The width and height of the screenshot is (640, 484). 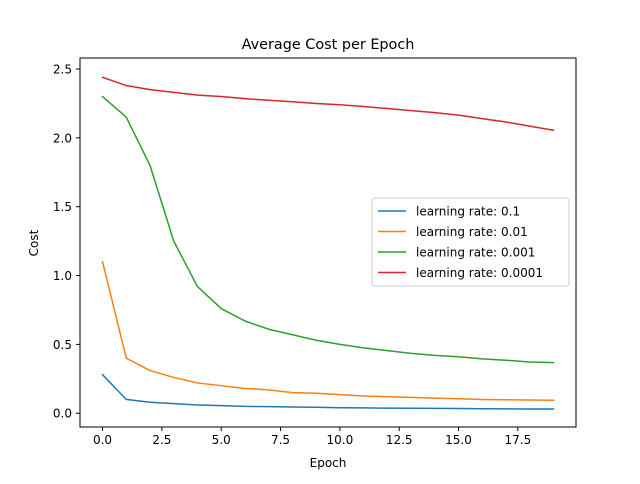 What do you see at coordinates (475, 253) in the screenshot?
I see `legend-label-2: learning rate: 0.001` at bounding box center [475, 253].